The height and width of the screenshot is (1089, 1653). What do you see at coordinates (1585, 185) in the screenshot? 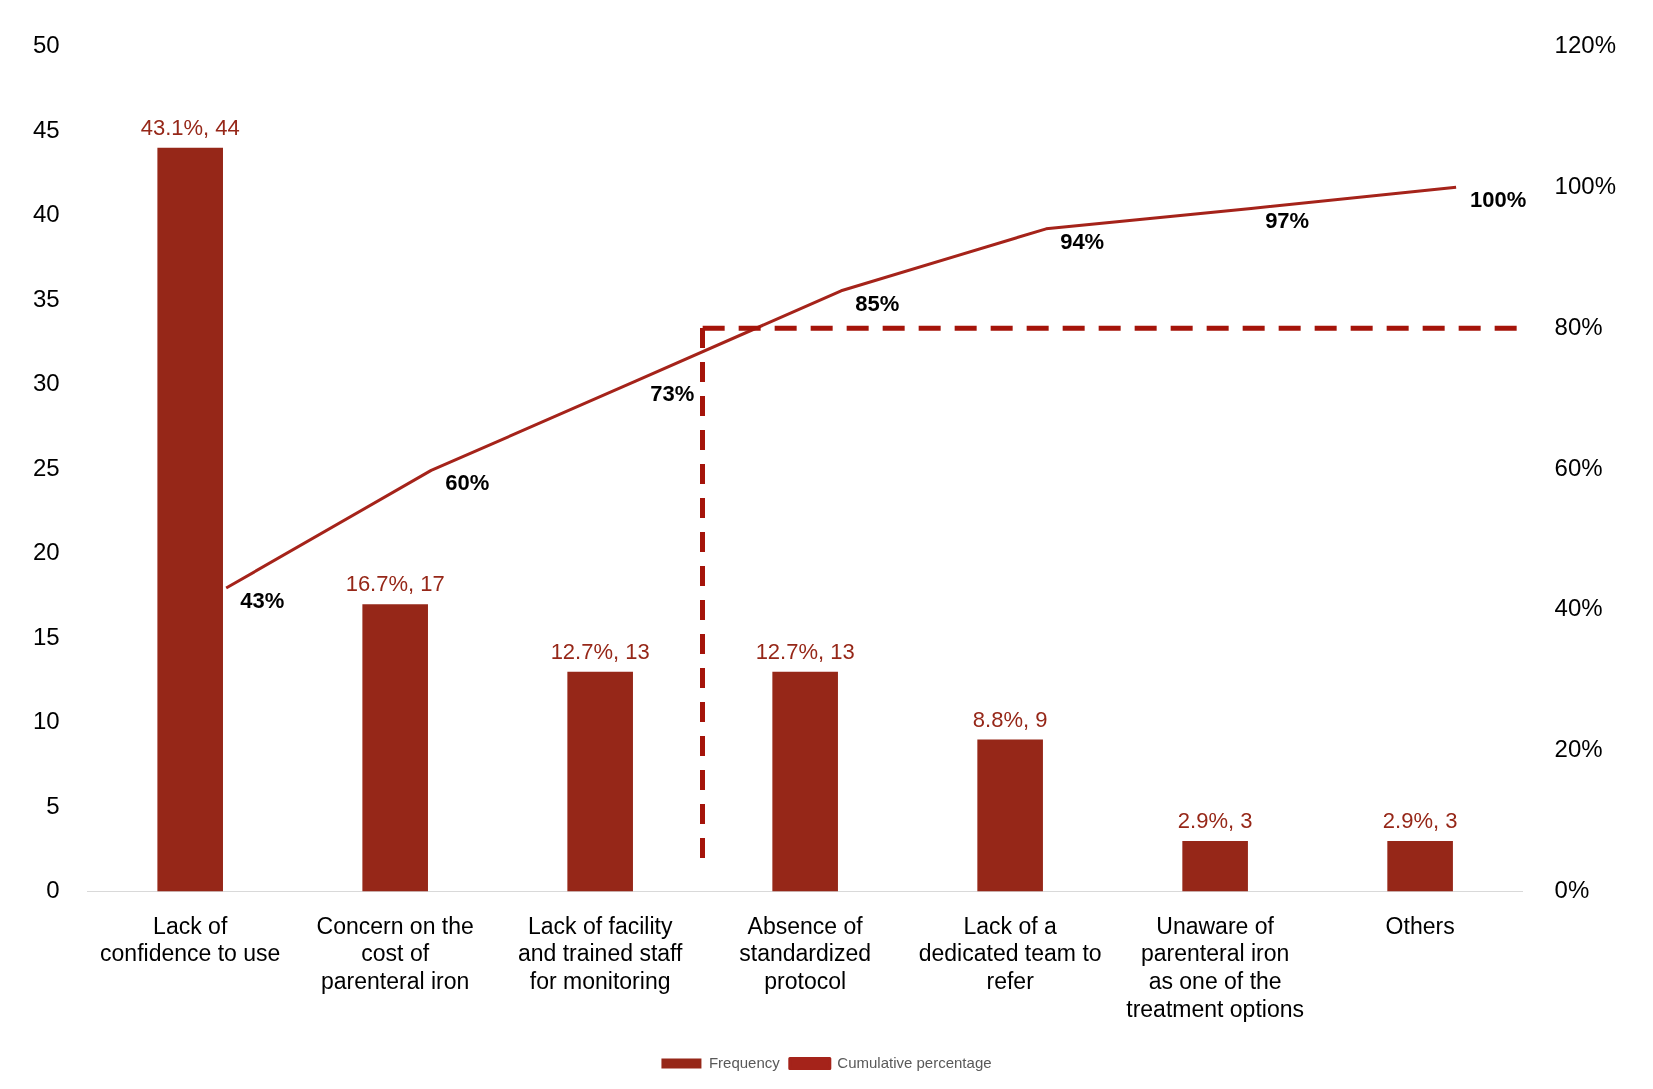
I see `y2-tick-label: 100%` at bounding box center [1585, 185].